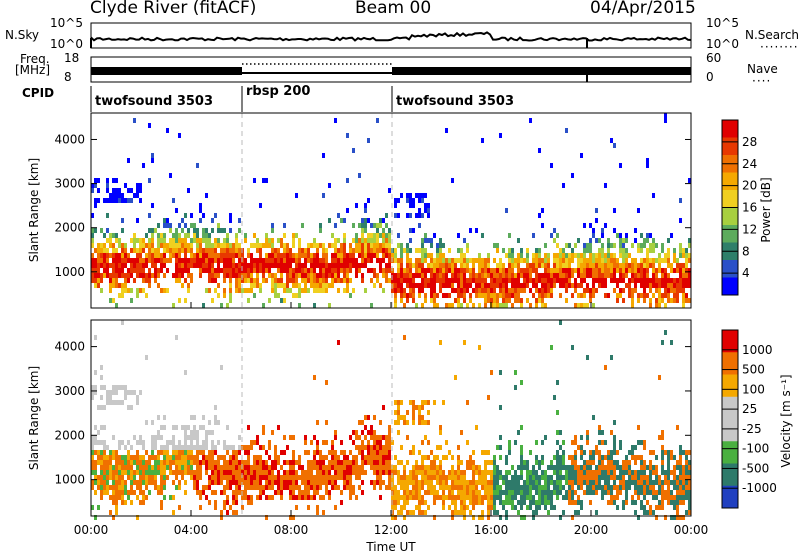 This screenshot has width=800, height=554. What do you see at coordinates (154, 101) in the screenshot?
I see `cpid-segment-1: twofsound 3503` at bounding box center [154, 101].